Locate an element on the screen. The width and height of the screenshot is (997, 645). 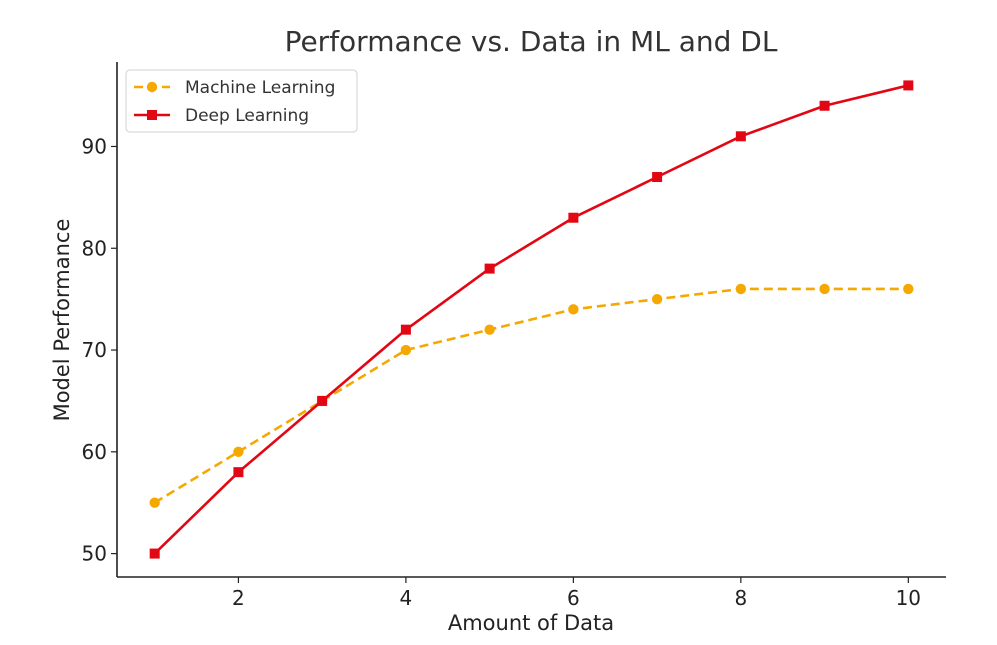
y-tick-label: 50 is located at coordinates (94, 554).